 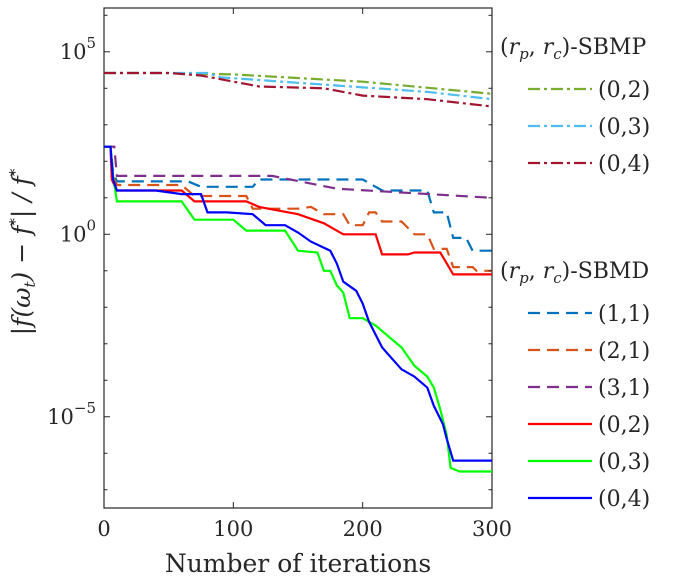 I want to click on y-tick-label: 10⁰, so click(x=78, y=231).